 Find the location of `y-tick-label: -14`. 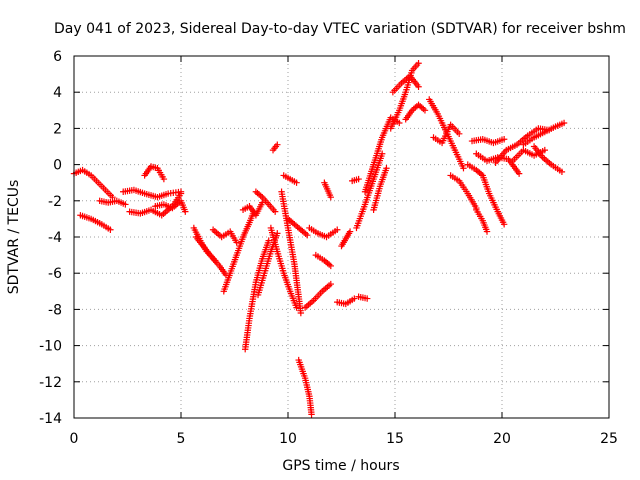

y-tick-label: -14 is located at coordinates (50, 419).